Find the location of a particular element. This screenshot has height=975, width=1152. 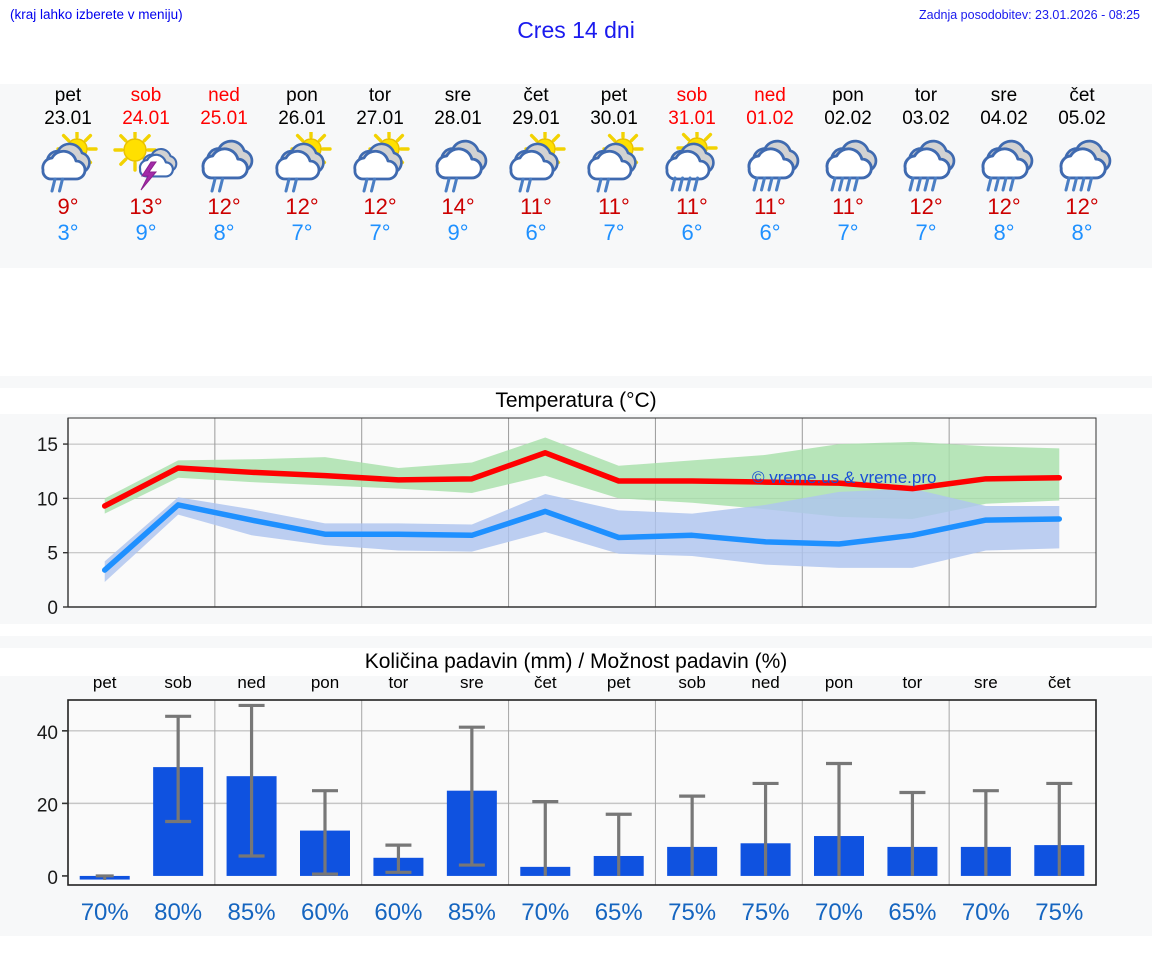

forecast-day-column: čet 05.02 12° 8° is located at coordinates (1082, 165).